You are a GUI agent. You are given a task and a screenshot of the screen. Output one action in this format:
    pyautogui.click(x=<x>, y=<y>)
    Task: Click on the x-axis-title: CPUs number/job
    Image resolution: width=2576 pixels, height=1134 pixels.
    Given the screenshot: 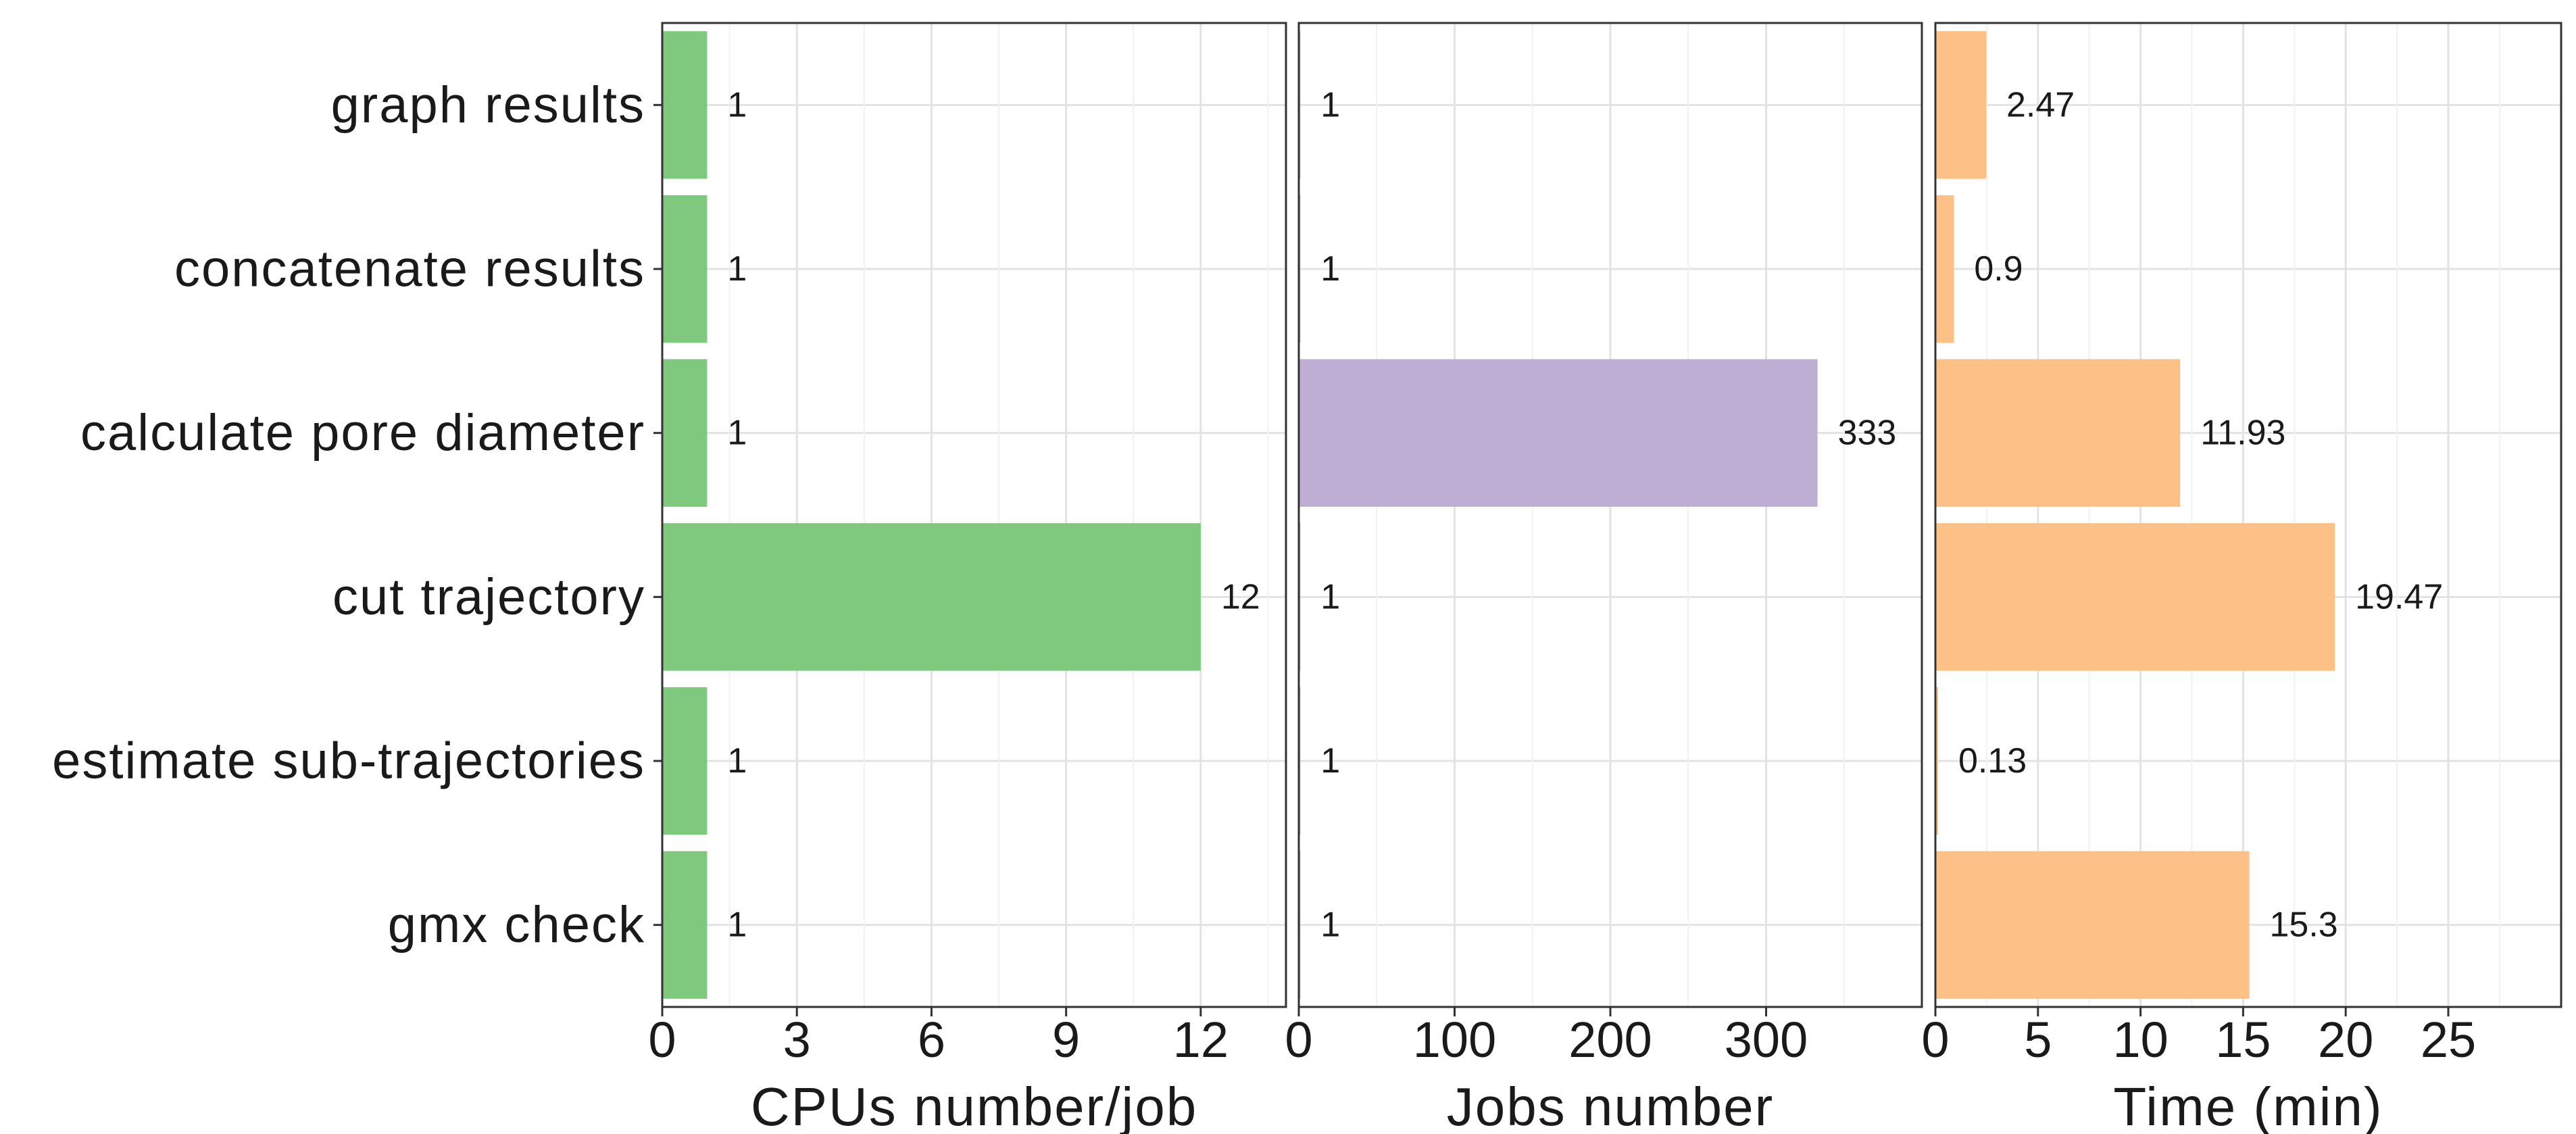 What is the action you would take?
    pyautogui.click(x=974, y=1105)
    